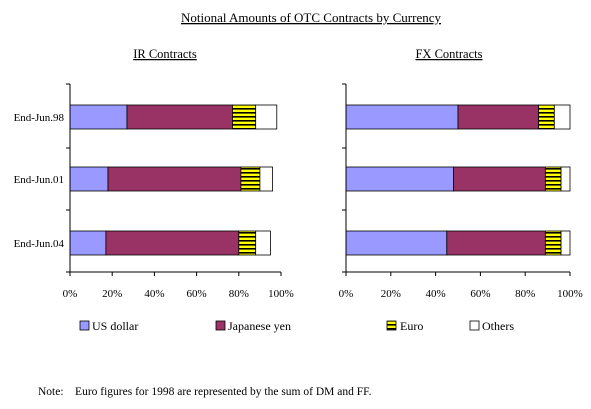  What do you see at coordinates (411, 326) in the screenshot?
I see `legend-label-euro: Euro` at bounding box center [411, 326].